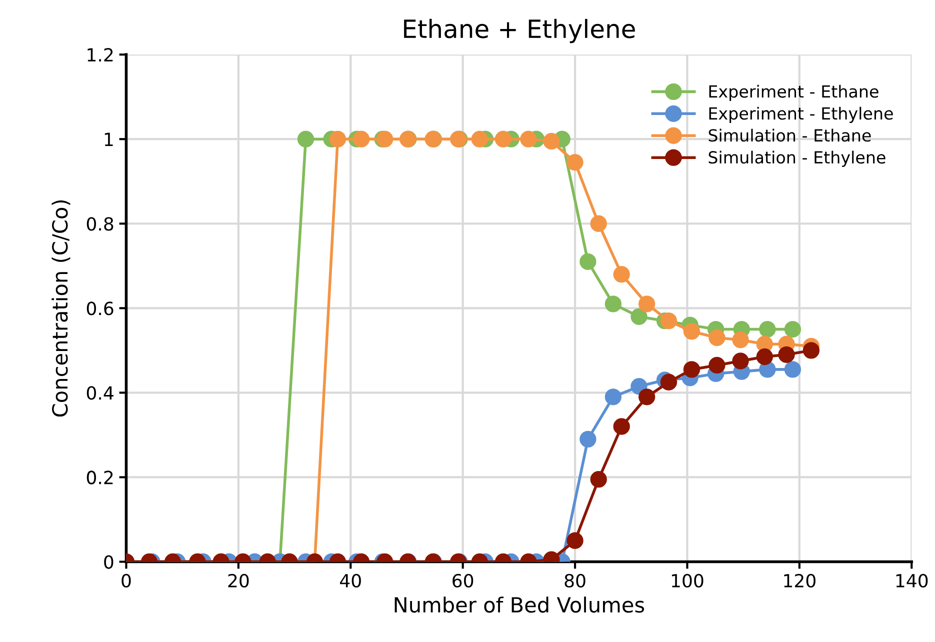 The width and height of the screenshot is (935, 642). What do you see at coordinates (519, 31) in the screenshot?
I see `chart-title: Ethane + Ethylene` at bounding box center [519, 31].